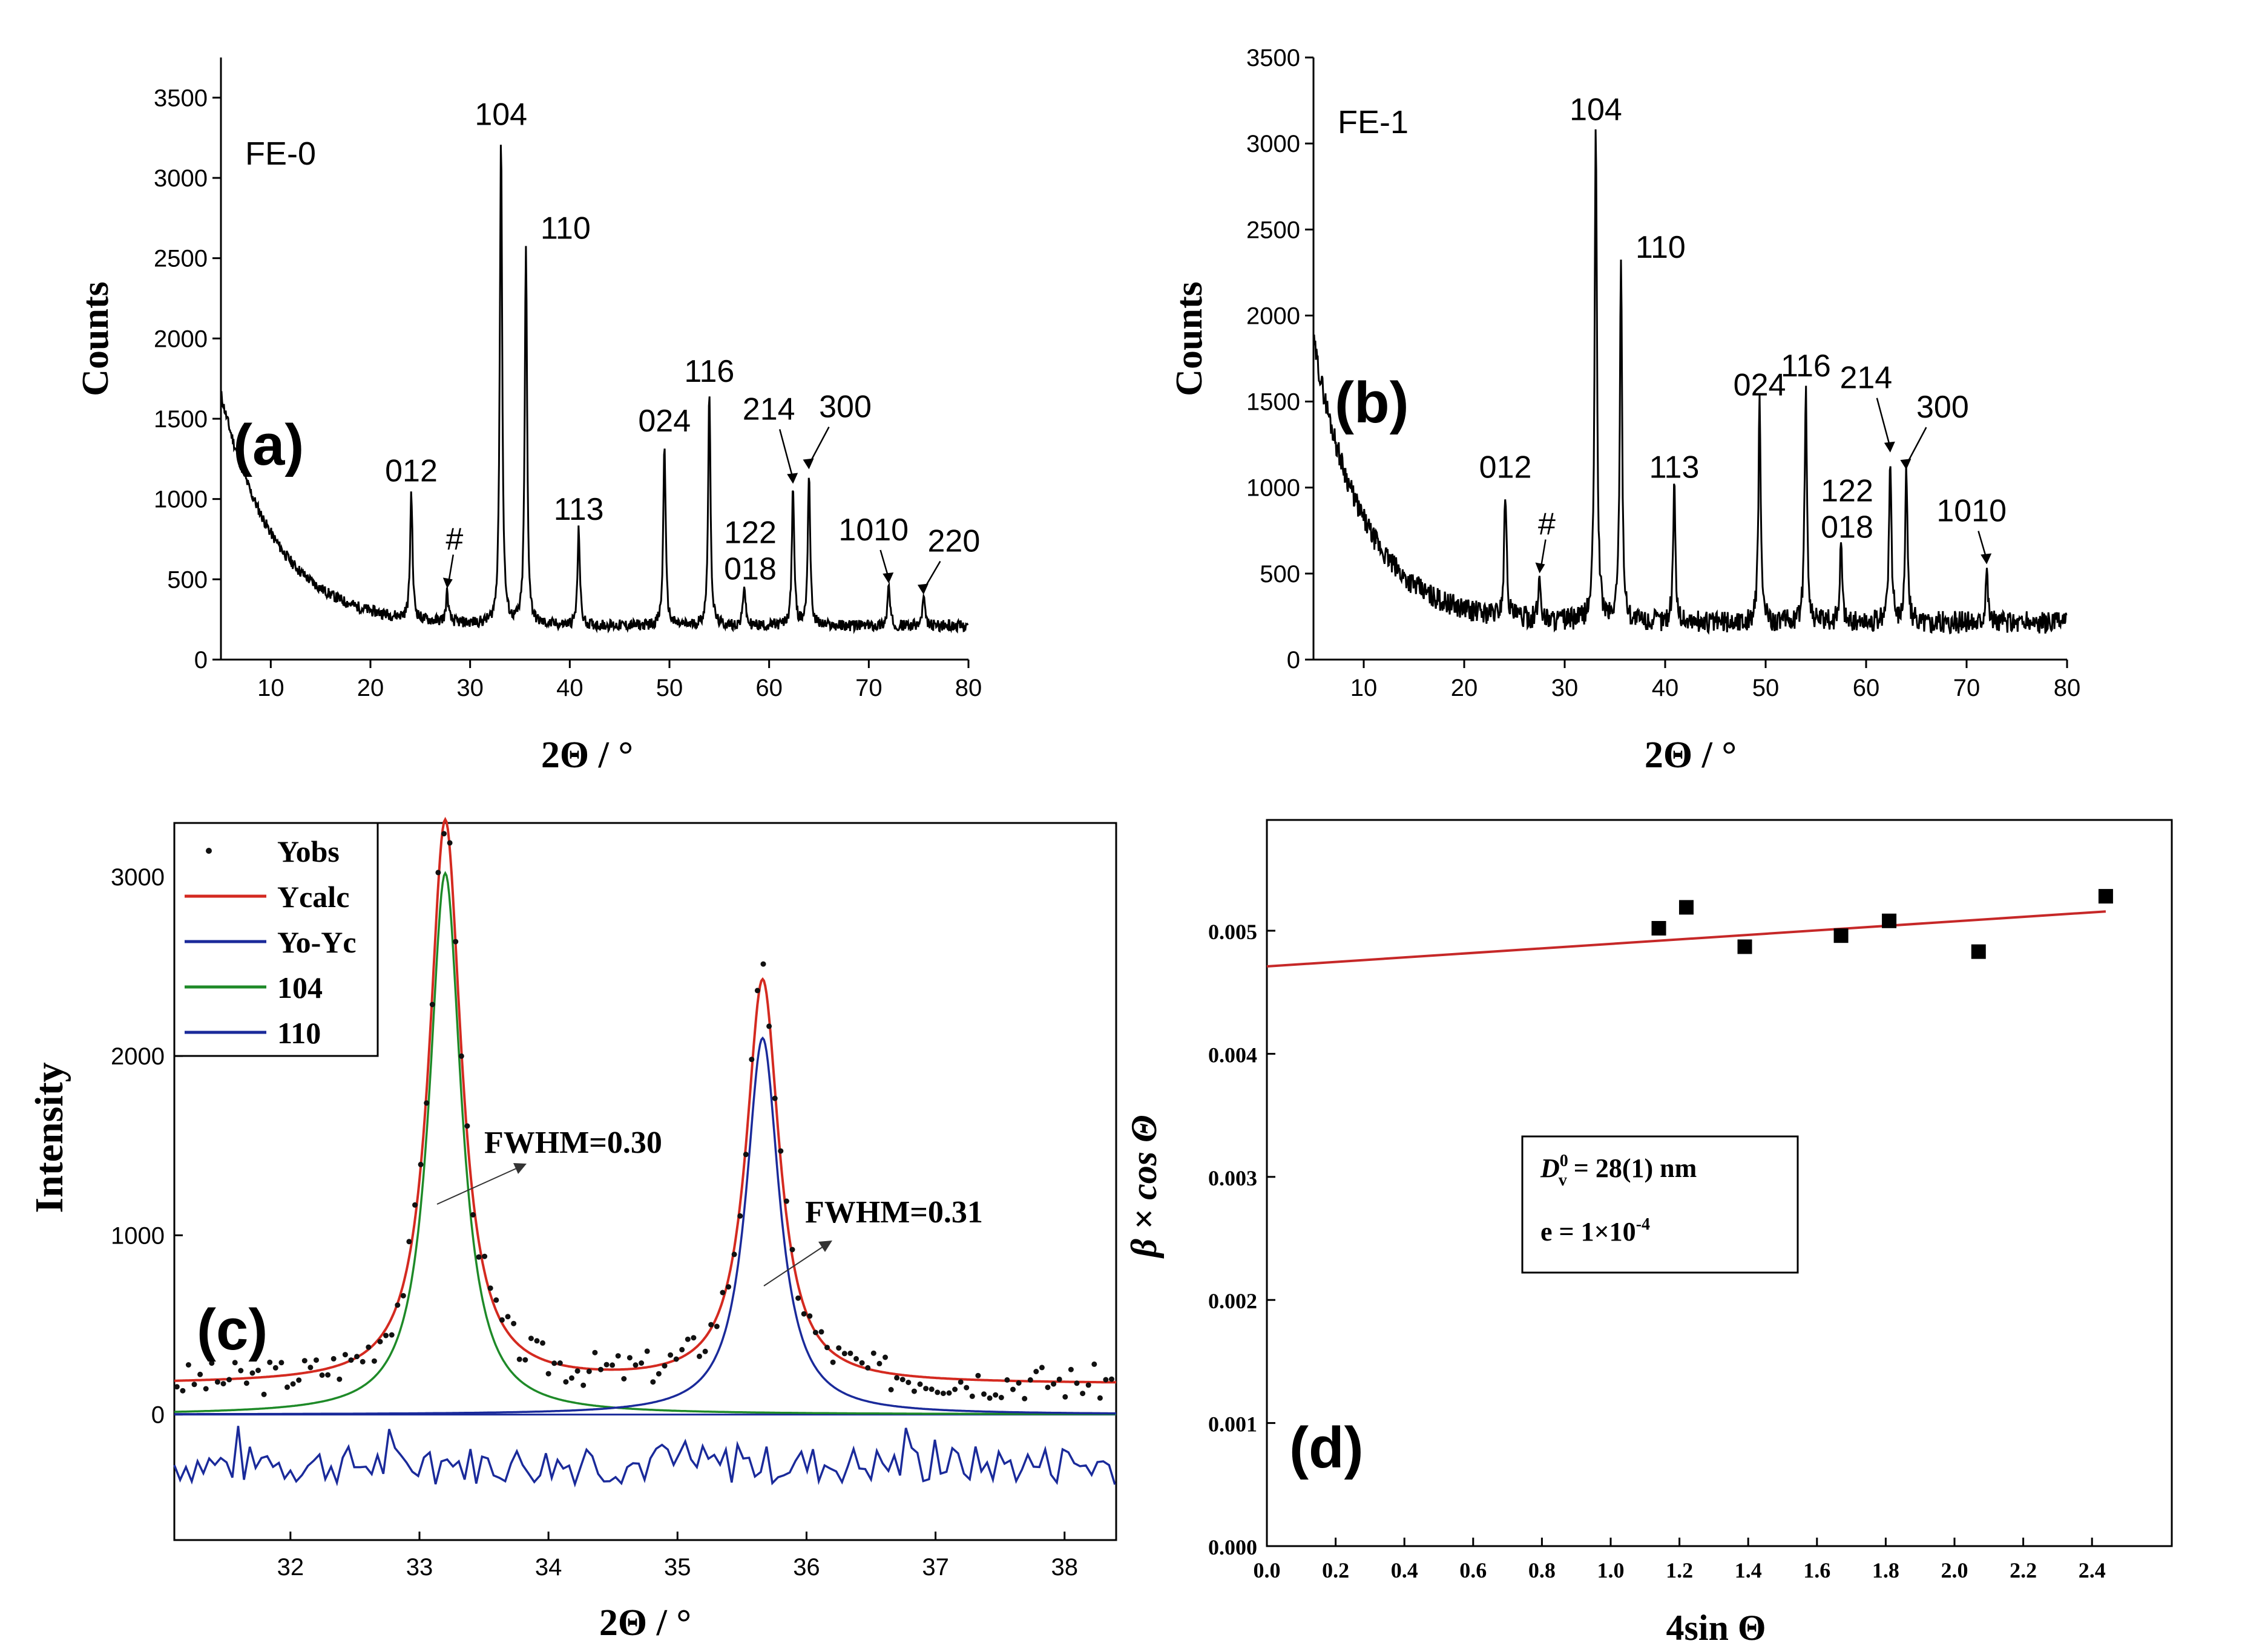 This screenshot has width=2242, height=1652. What do you see at coordinates (1065, 1567) in the screenshot?
I see `c-xtick-label: 38` at bounding box center [1065, 1567].